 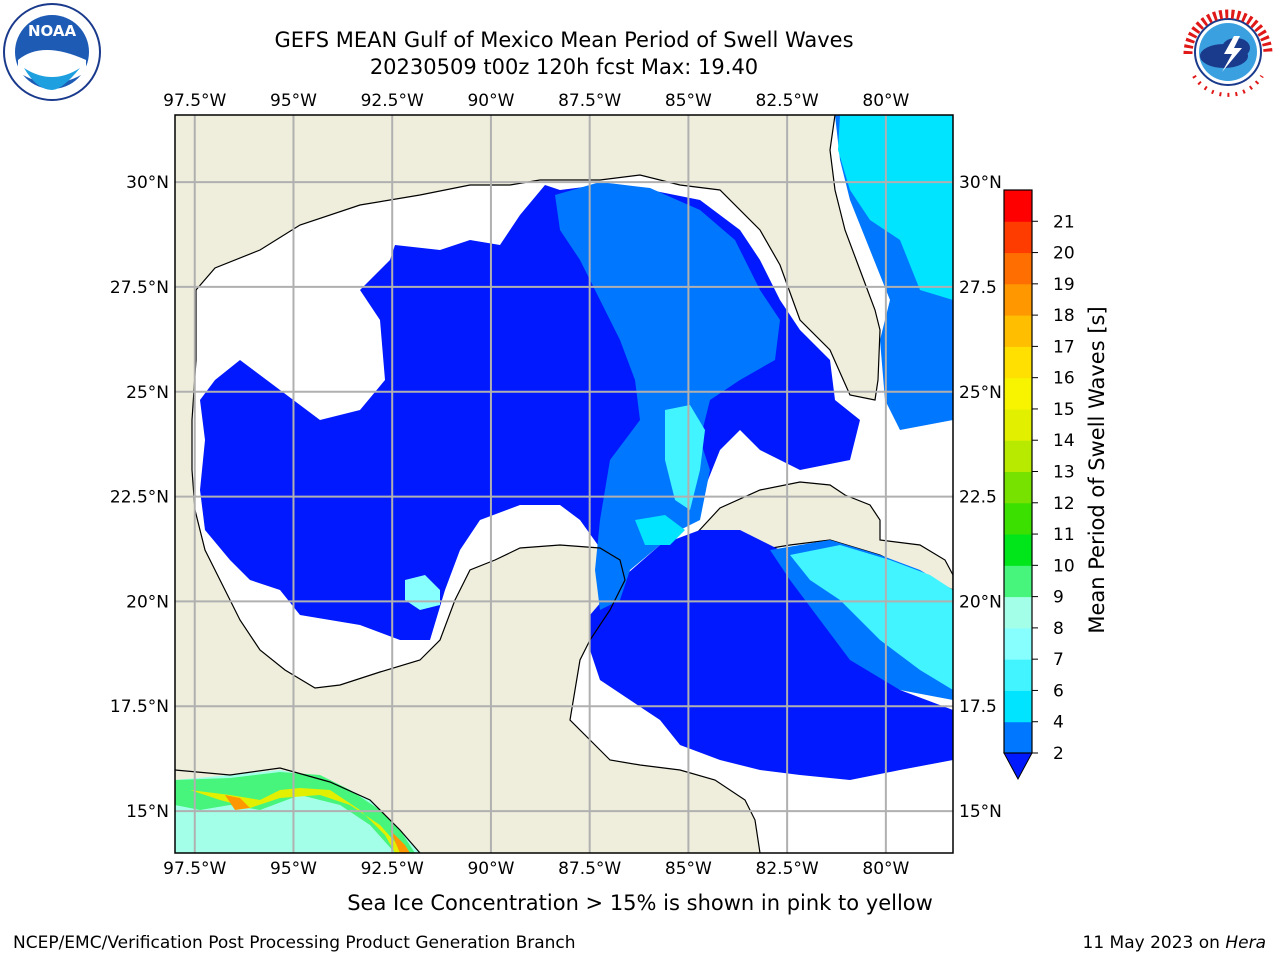 I want to click on lat-label-left: 15°N, so click(x=147, y=812).